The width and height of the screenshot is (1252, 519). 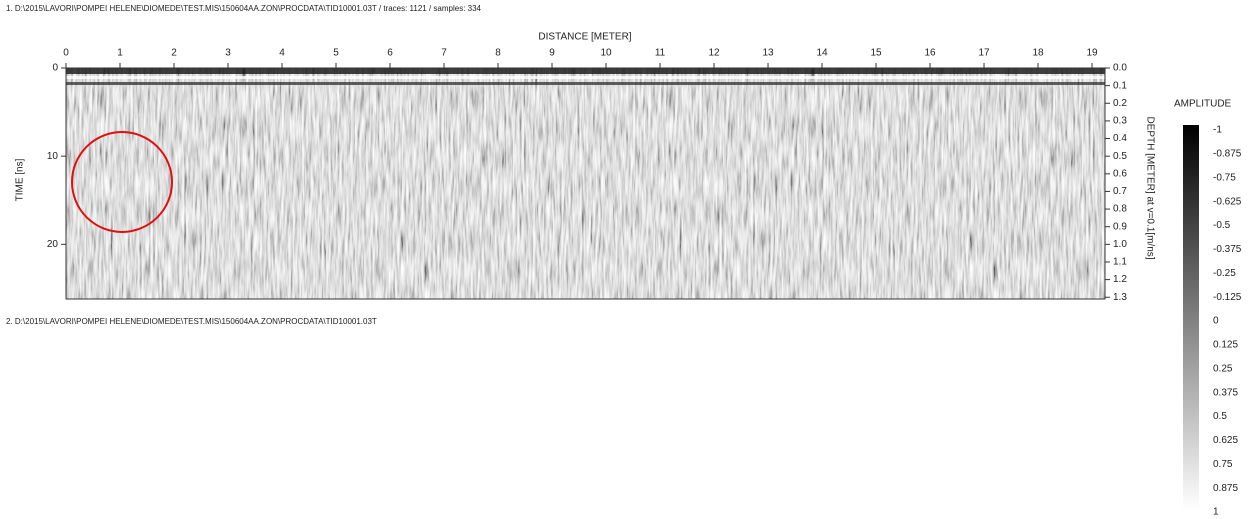 What do you see at coordinates (1203, 104) in the screenshot?
I see `colorbar-title: AMPLITUDE` at bounding box center [1203, 104].